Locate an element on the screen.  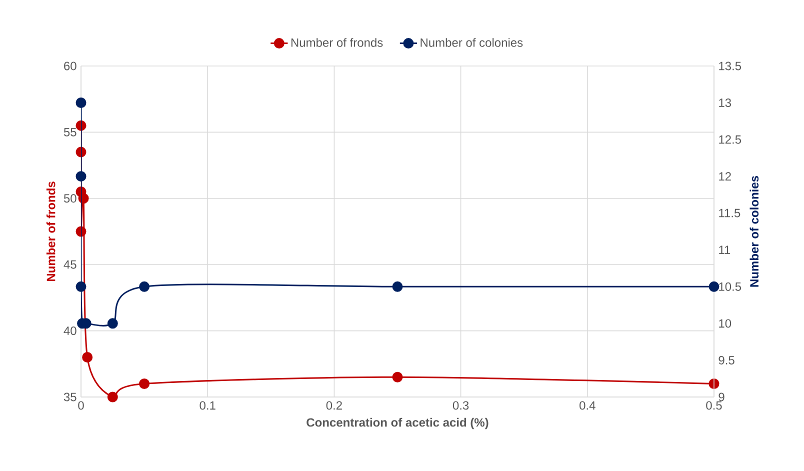
x-tick-label: 0.4 is located at coordinates (588, 405).